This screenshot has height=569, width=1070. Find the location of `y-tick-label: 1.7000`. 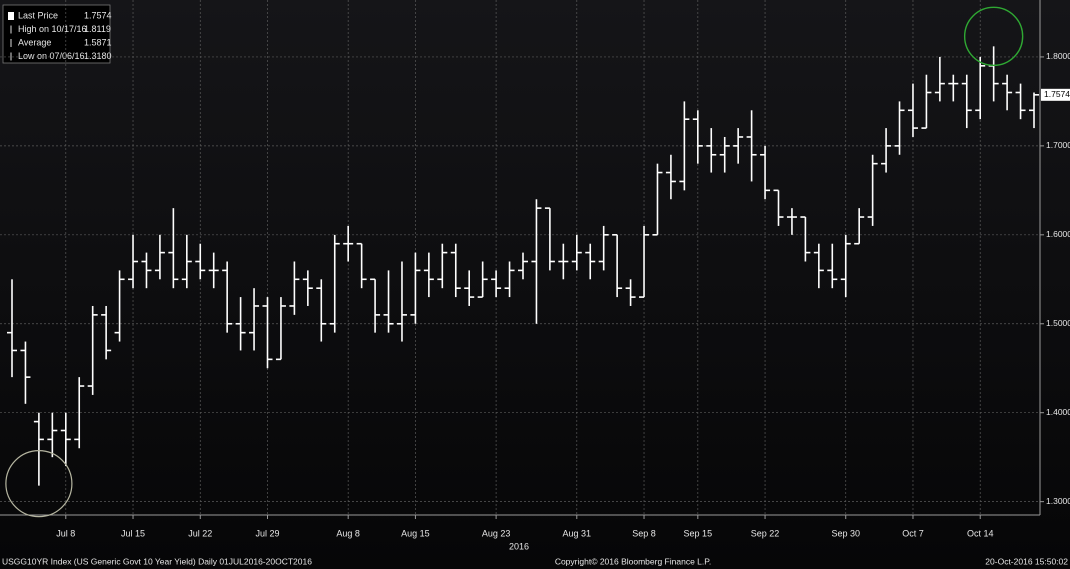

y-tick-label: 1.7000 is located at coordinates (1058, 145).